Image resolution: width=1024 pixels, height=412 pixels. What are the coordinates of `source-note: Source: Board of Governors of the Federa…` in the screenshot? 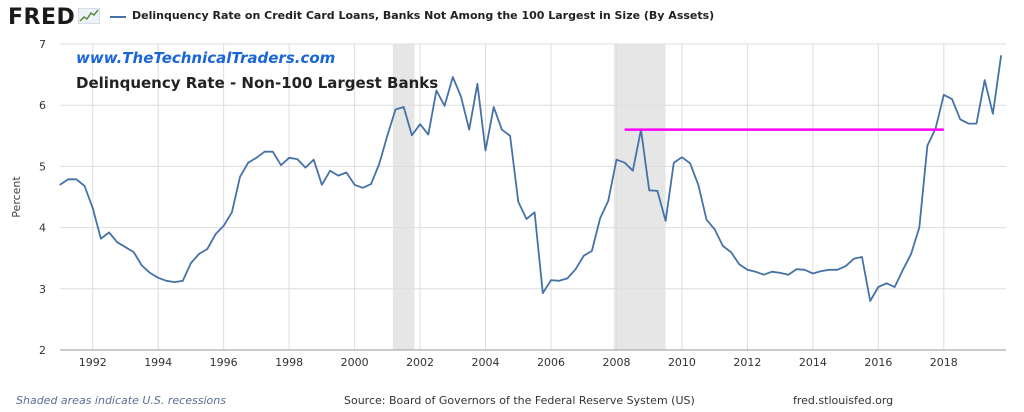 It's located at (519, 400).